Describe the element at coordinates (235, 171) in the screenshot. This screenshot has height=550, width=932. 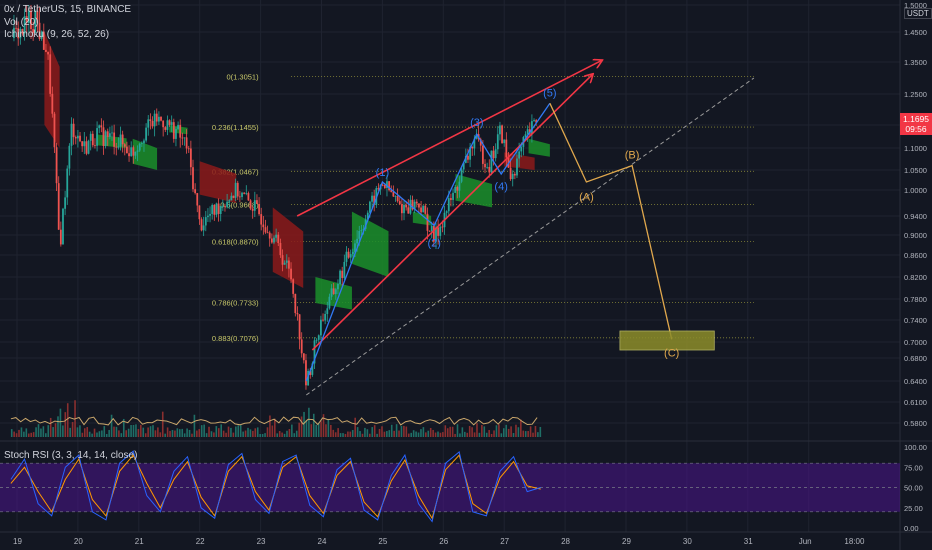
I see `fib-level-label: 0.382(1.0467)` at that location.